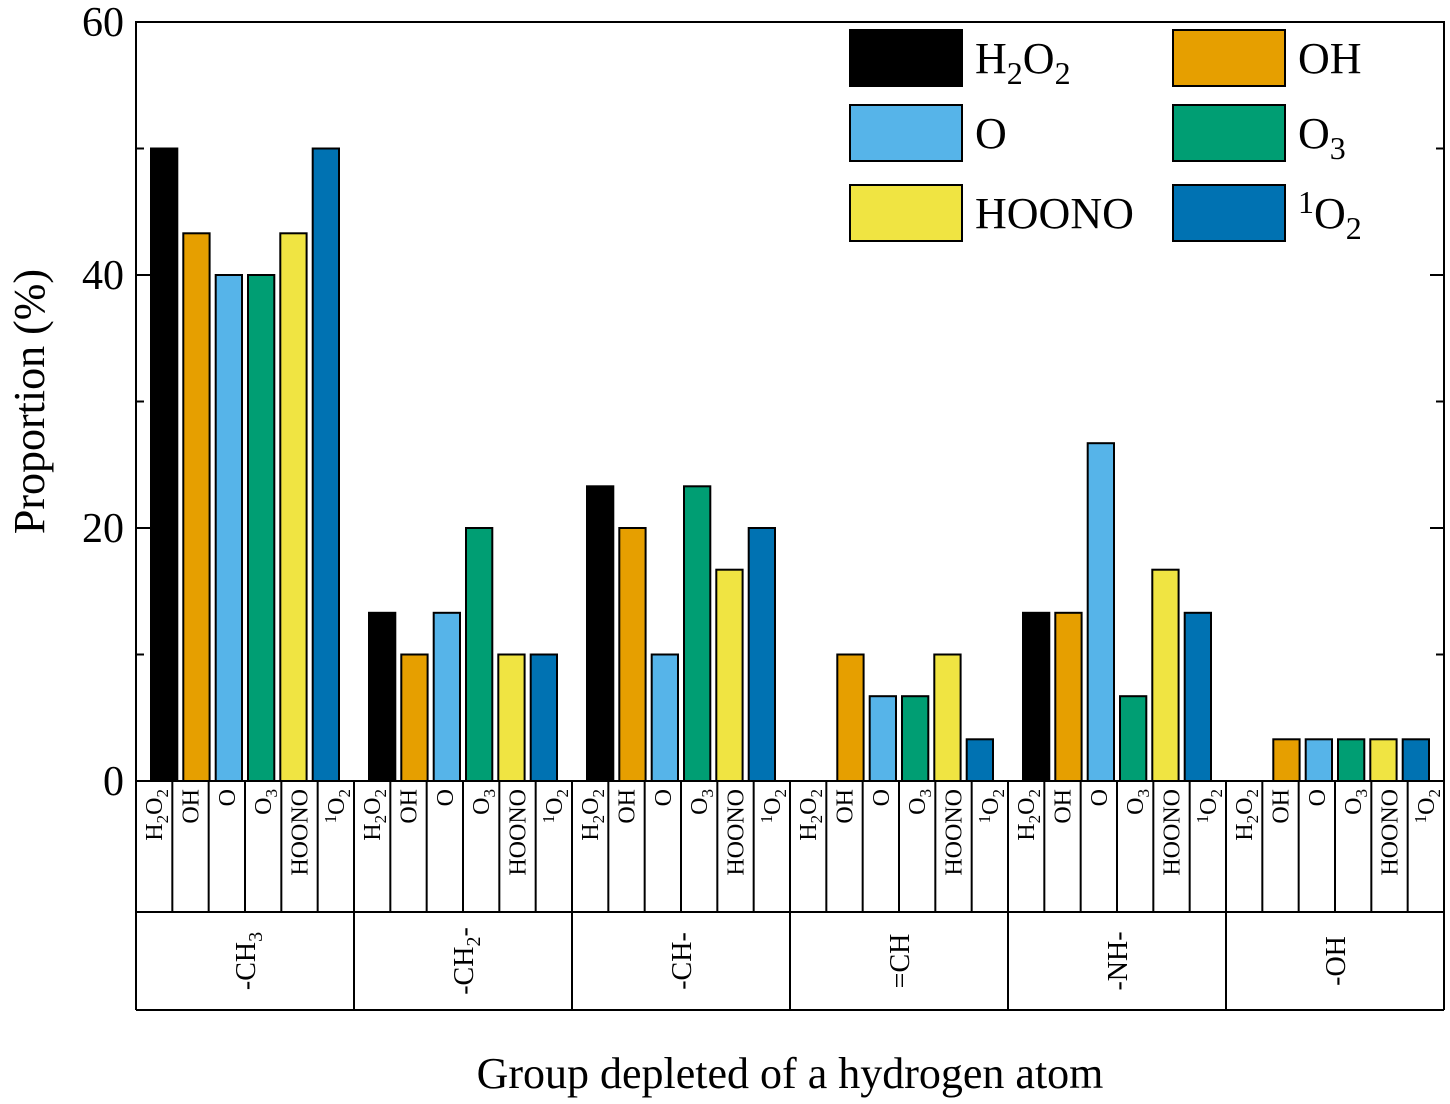 Image resolution: width=1450 pixels, height=1104 pixels. Describe the element at coordinates (790, 1073) in the screenshot. I see `x-axis-title: Group depleted of a hydrogen atom` at that location.